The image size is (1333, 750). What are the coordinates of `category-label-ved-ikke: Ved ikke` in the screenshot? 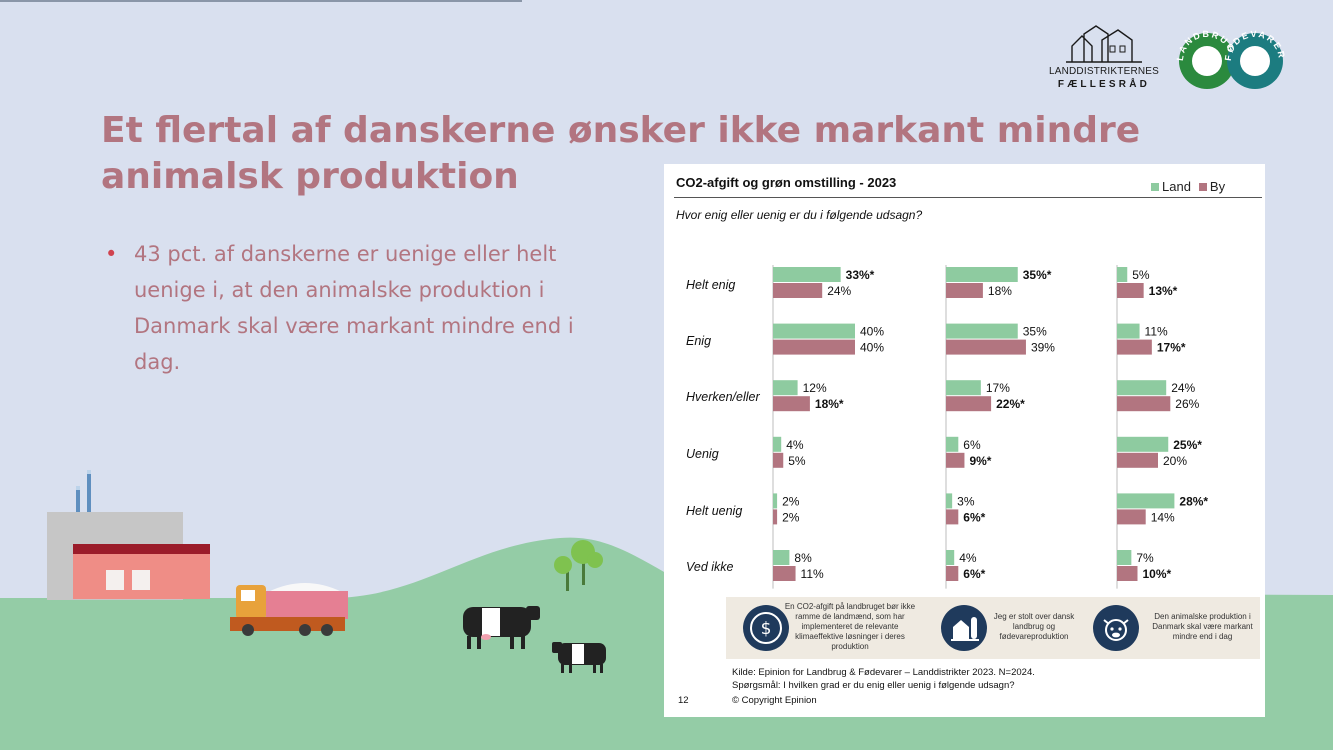 It's located at (710, 567).